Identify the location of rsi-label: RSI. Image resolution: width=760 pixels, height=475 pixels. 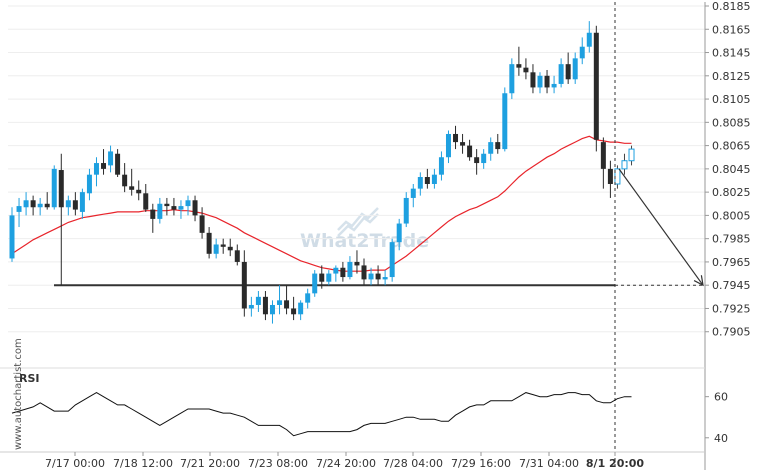
(29, 378).